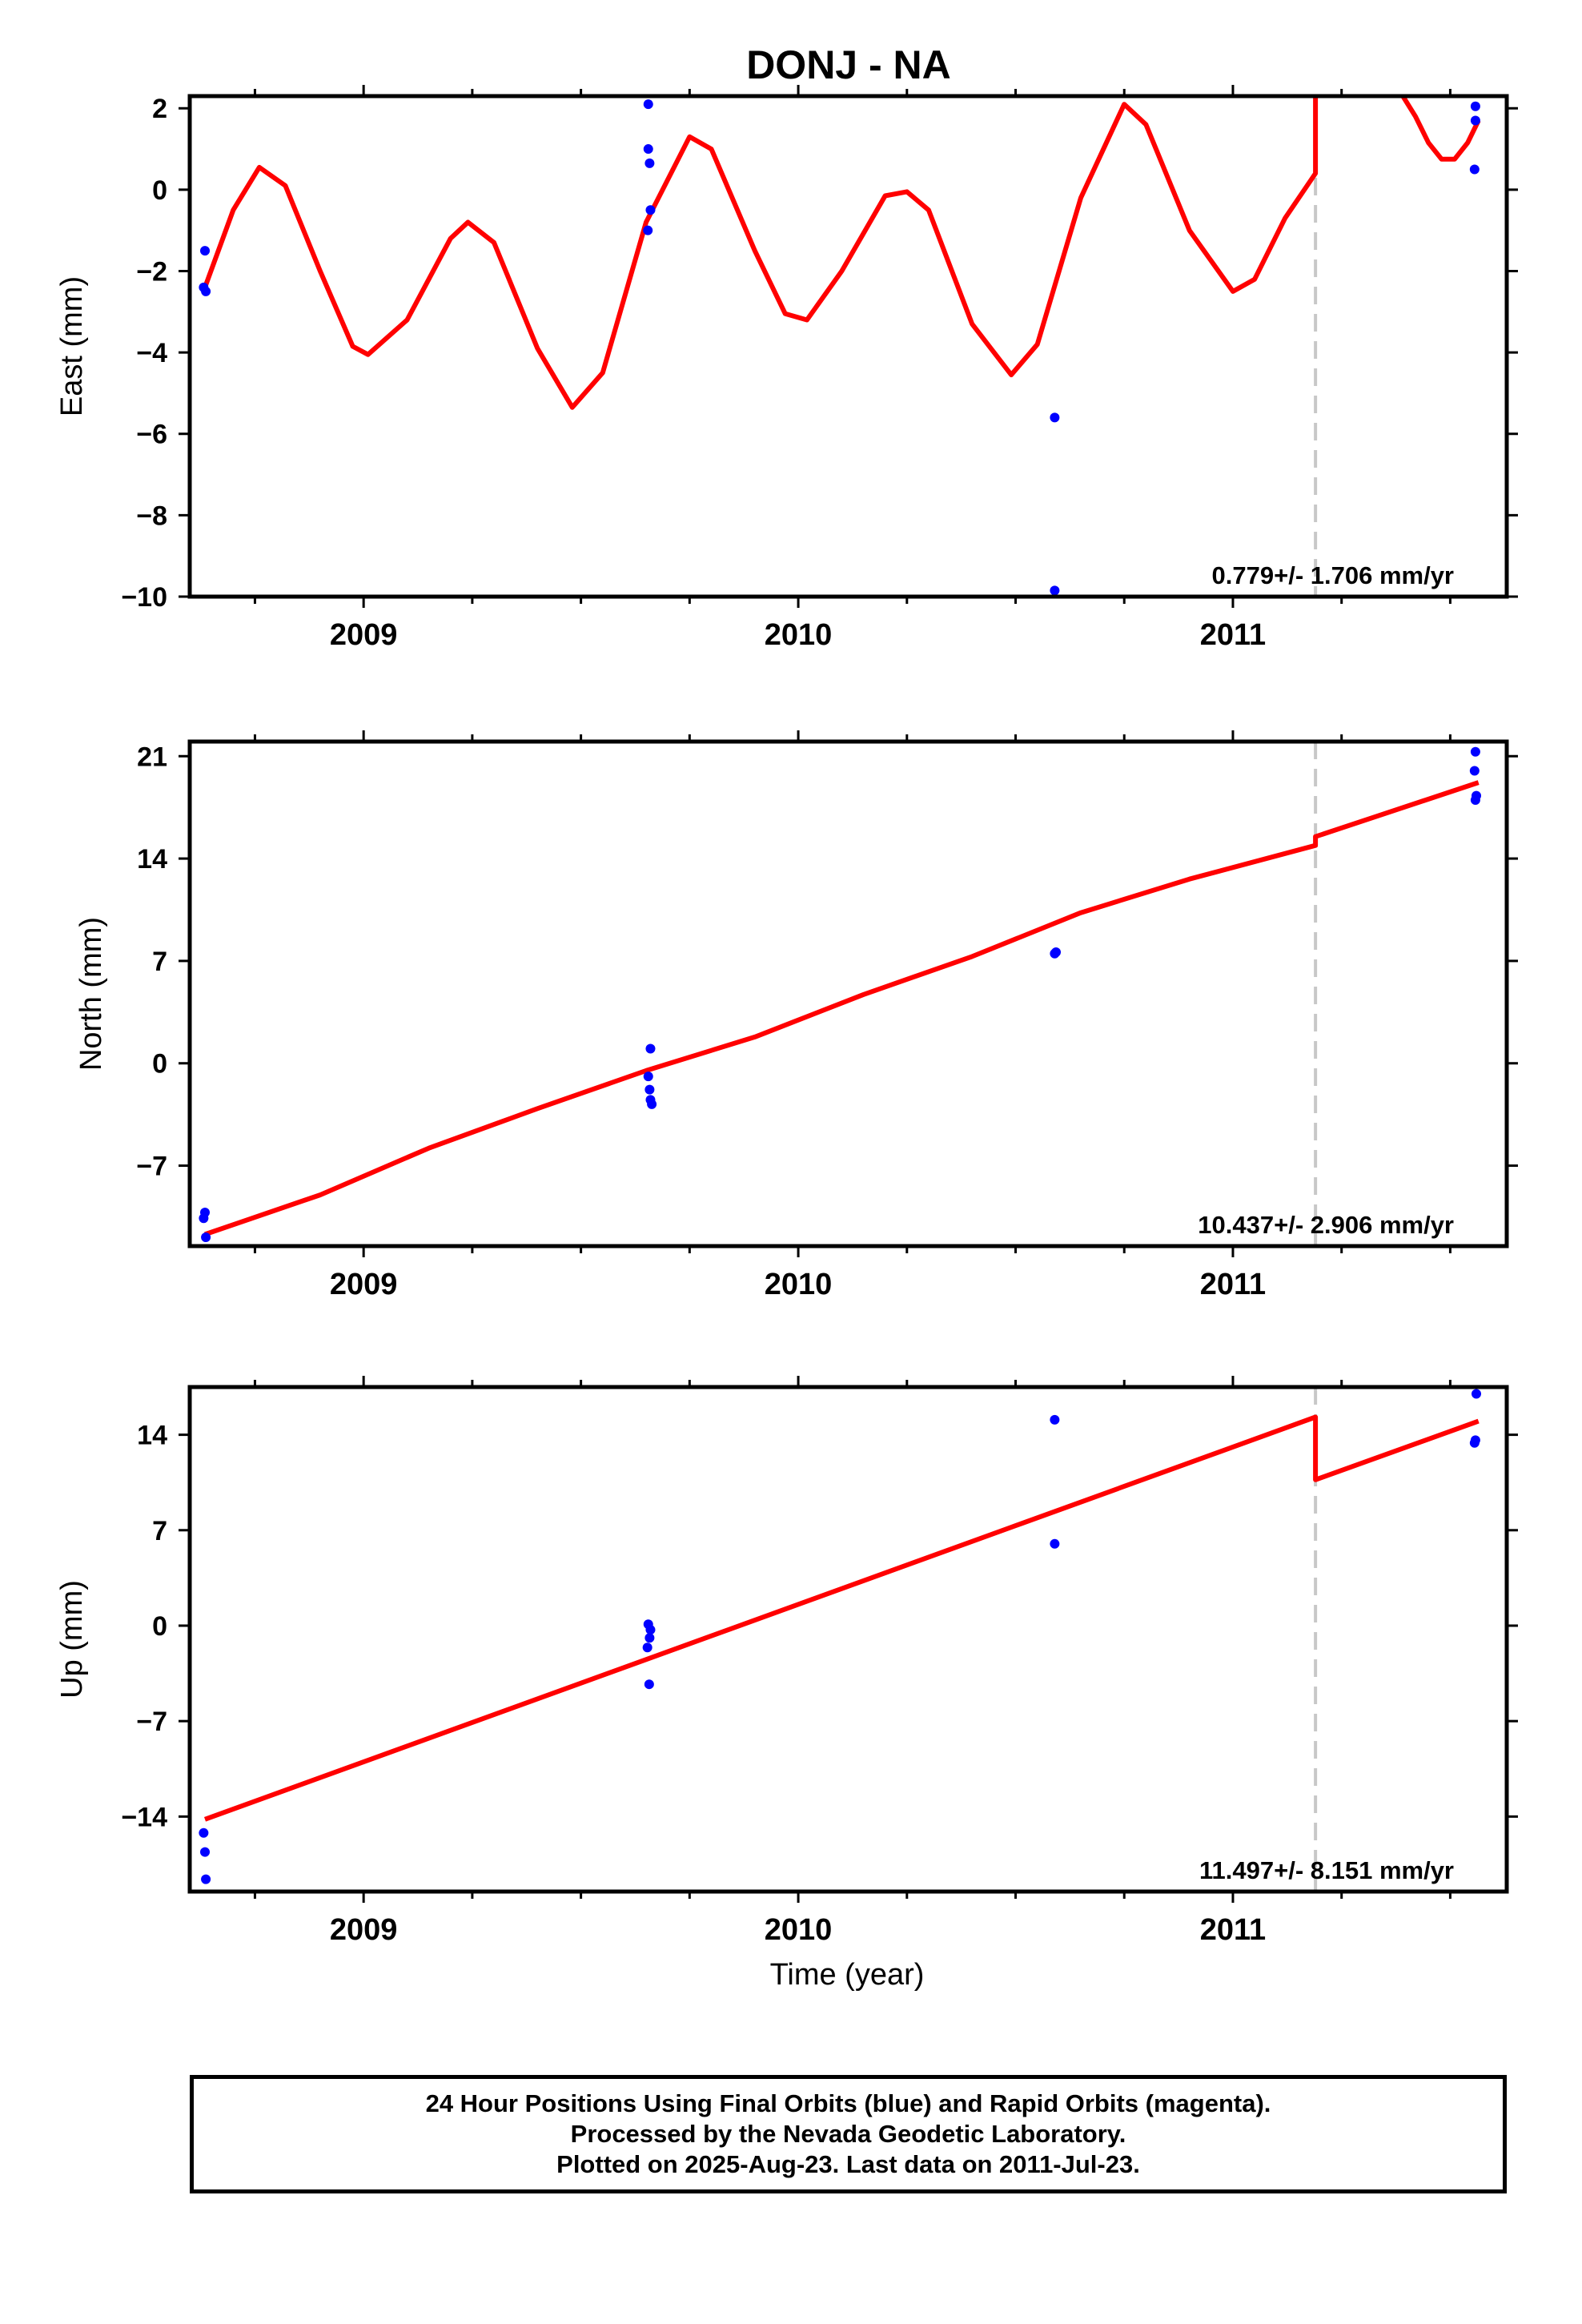  I want to click on panel-east-xtick-label: 2010, so click(799, 635).